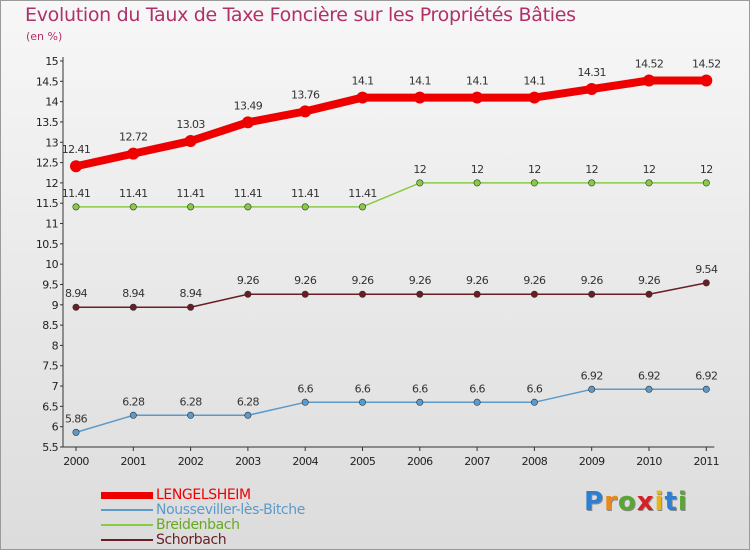 The image size is (750, 550). What do you see at coordinates (706, 269) in the screenshot?
I see `data-label: 9.54` at bounding box center [706, 269].